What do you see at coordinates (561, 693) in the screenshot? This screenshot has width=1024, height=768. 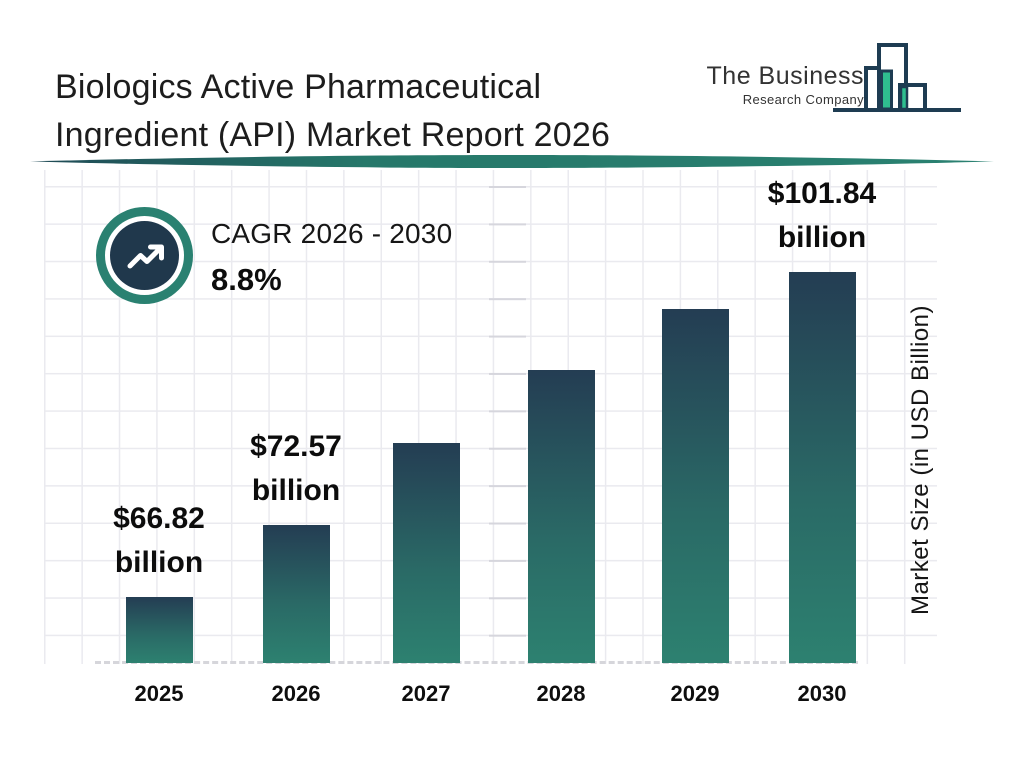 I see `x-tick-2028: 2028` at bounding box center [561, 693].